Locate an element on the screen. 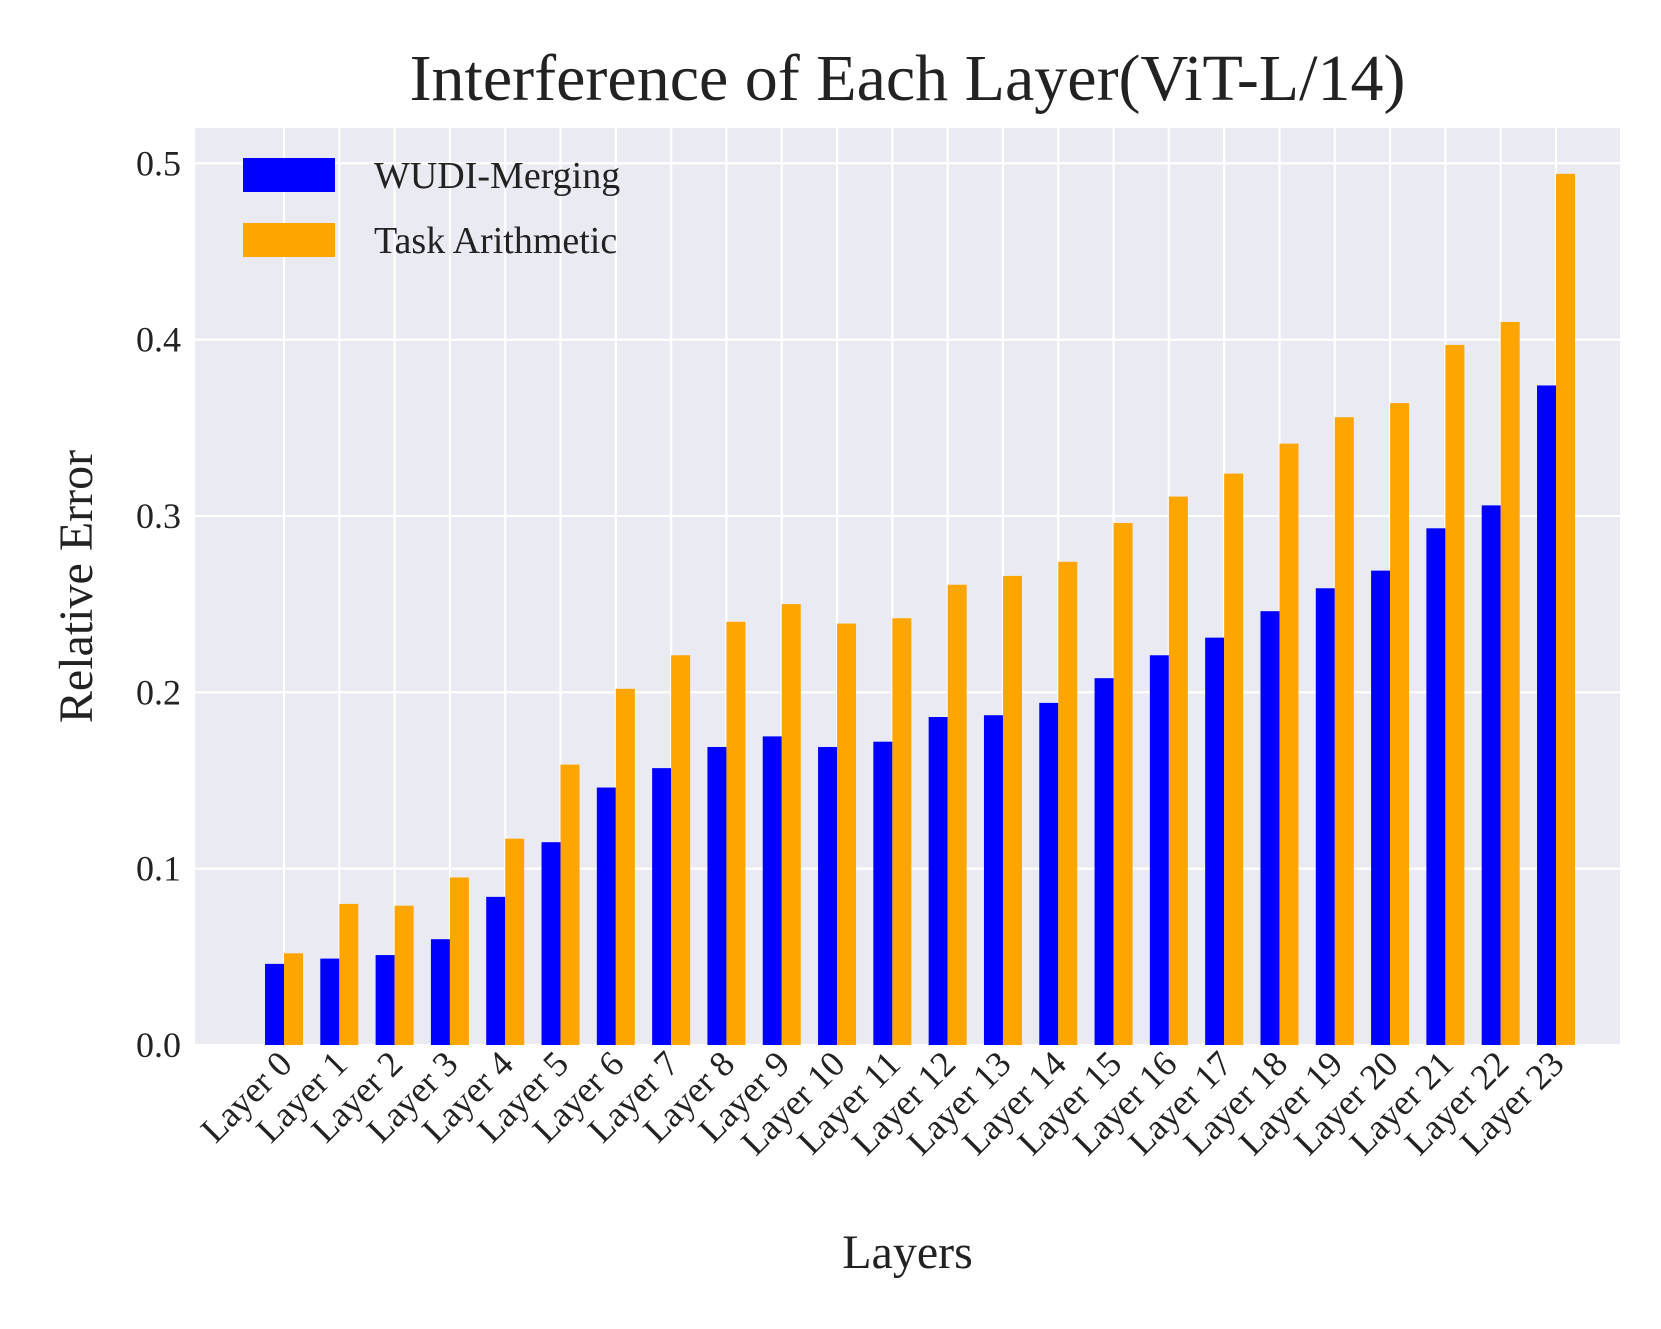 The image size is (1661, 1329). y-tick-label: 0.2 is located at coordinates (158, 692).